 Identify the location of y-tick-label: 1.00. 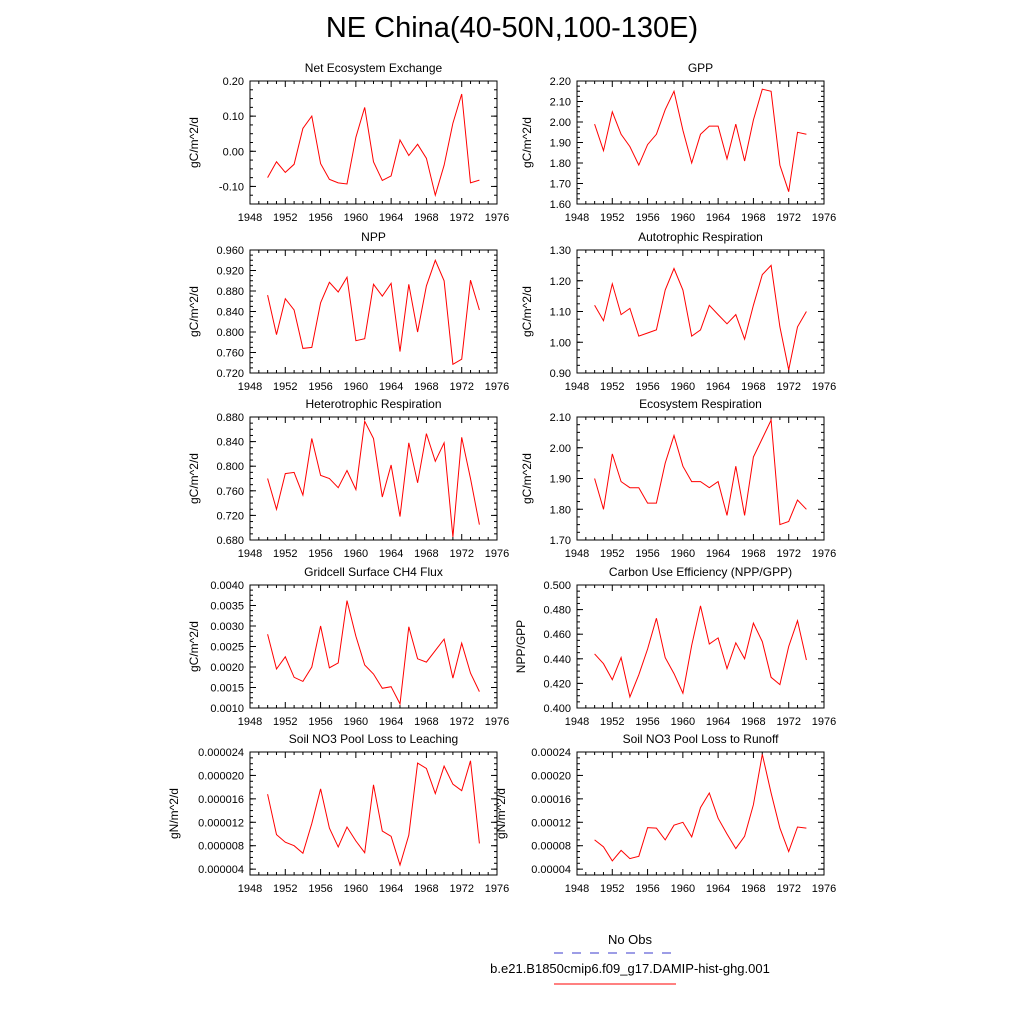
(560, 343).